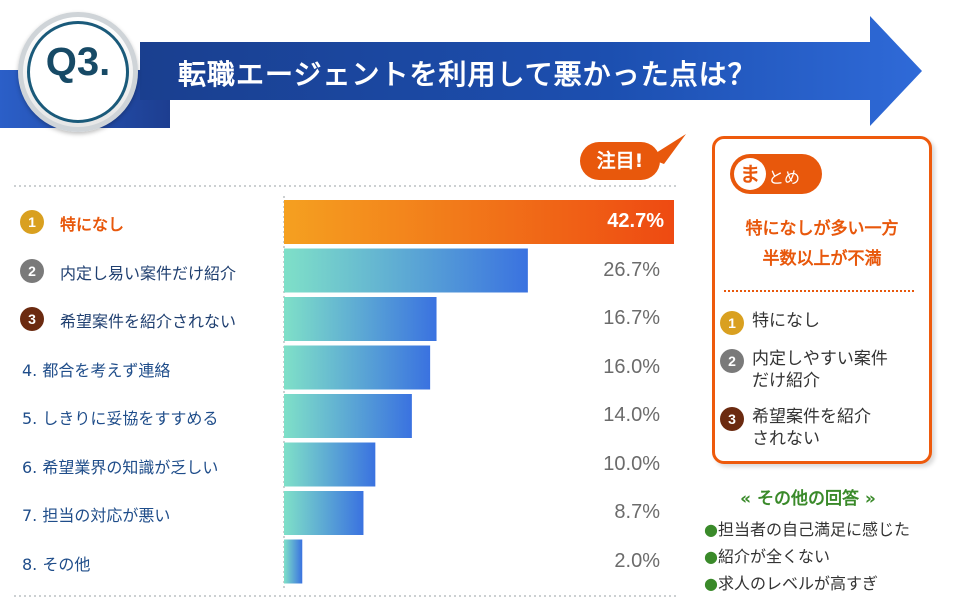  Describe the element at coordinates (750, 174) in the screenshot. I see `summary-badge-char: ま` at that location.